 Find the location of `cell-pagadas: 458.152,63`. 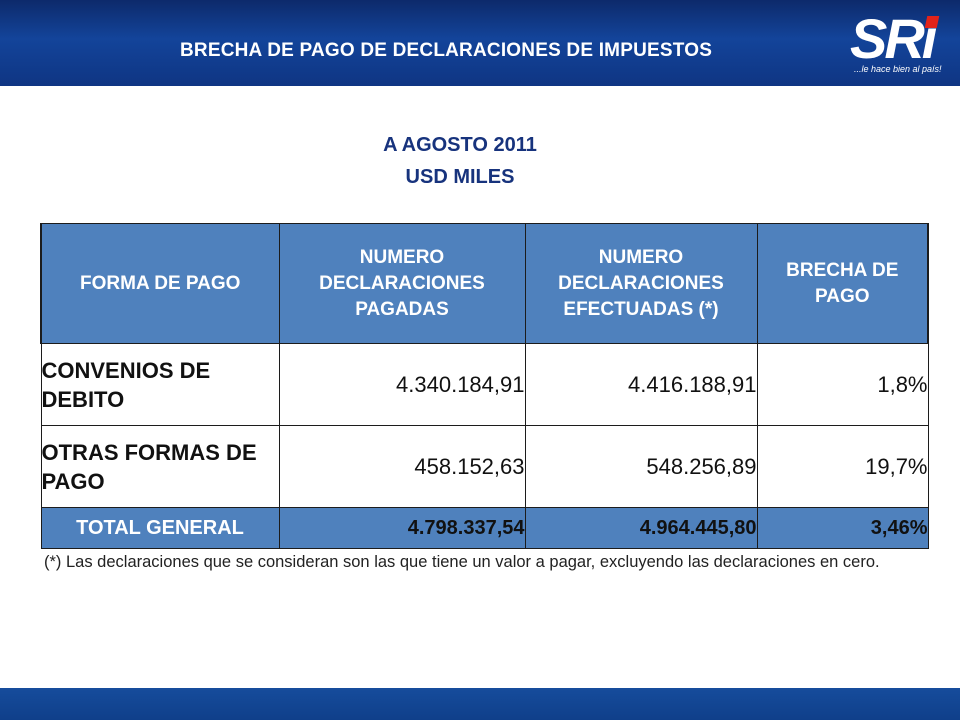

cell-pagadas: 458.152,63 is located at coordinates (402, 466).